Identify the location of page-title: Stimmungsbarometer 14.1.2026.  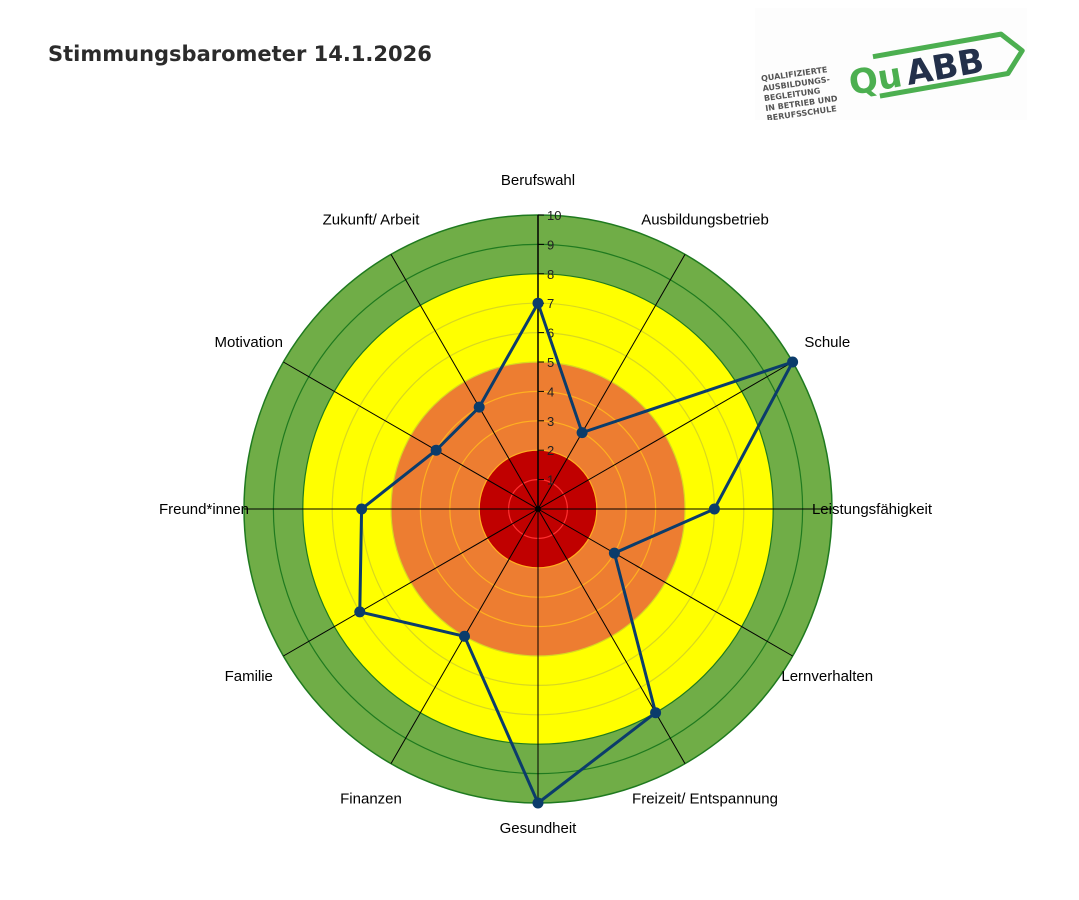
(240, 54).